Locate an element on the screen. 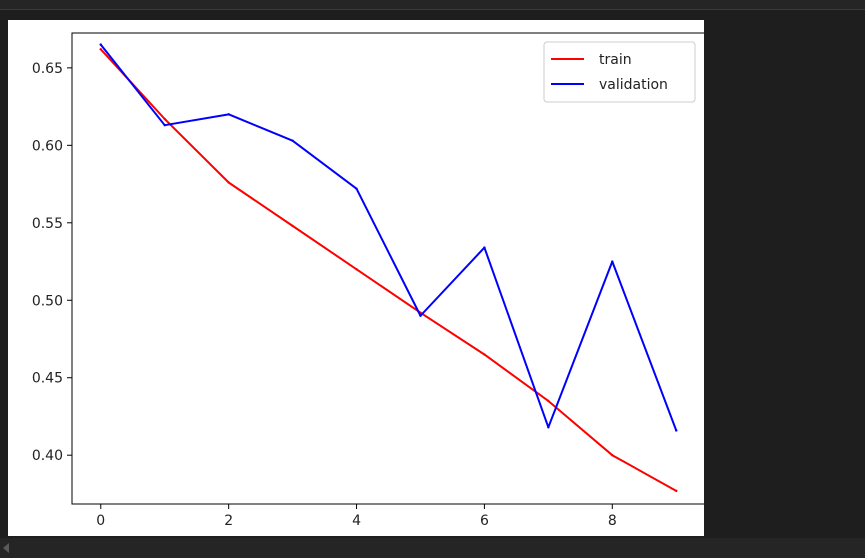 This screenshot has width=865, height=558. x-tick-label: 6 is located at coordinates (484, 521).